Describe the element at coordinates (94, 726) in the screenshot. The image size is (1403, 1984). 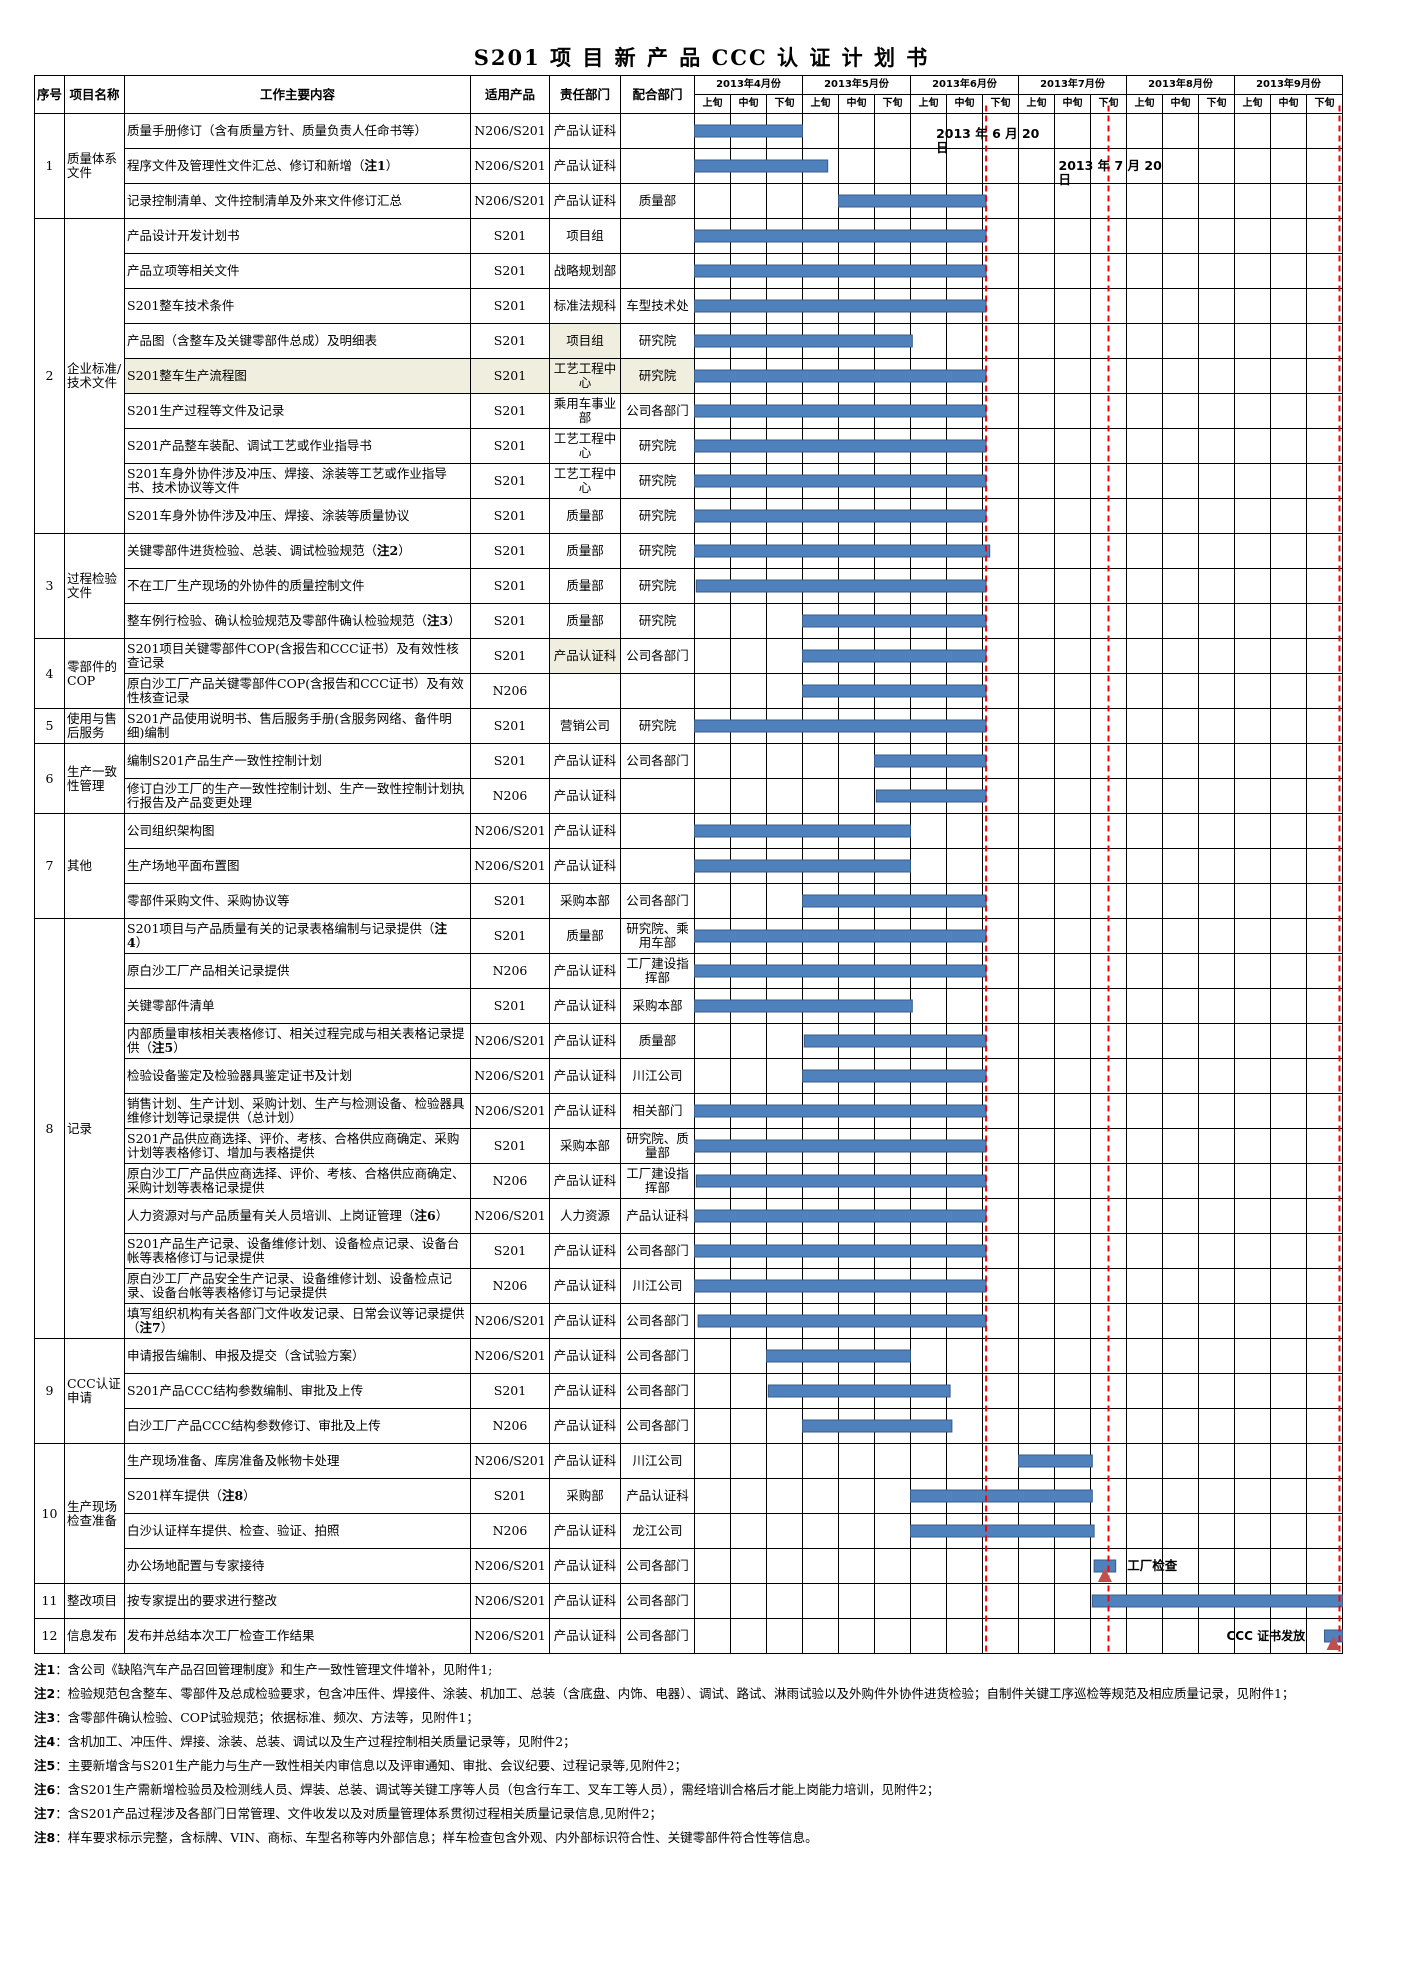
I see `group-name: 使用与售后服务` at that location.